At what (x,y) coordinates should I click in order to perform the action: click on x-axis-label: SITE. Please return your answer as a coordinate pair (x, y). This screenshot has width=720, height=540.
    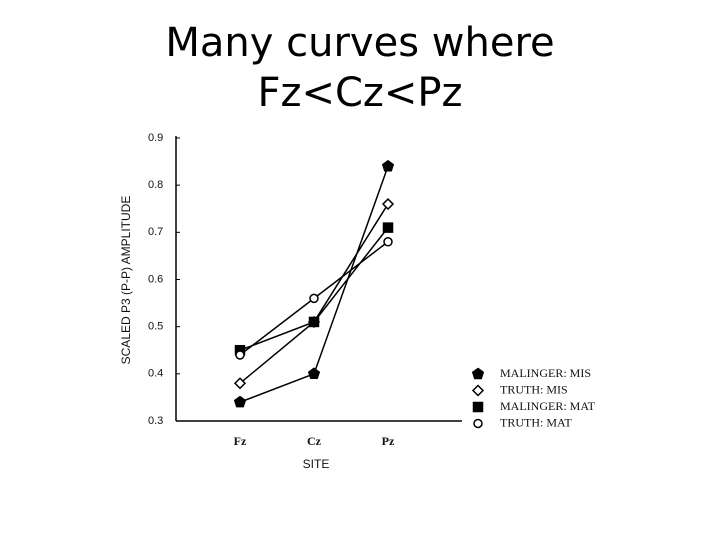
    Looking at the image, I should click on (316, 464).